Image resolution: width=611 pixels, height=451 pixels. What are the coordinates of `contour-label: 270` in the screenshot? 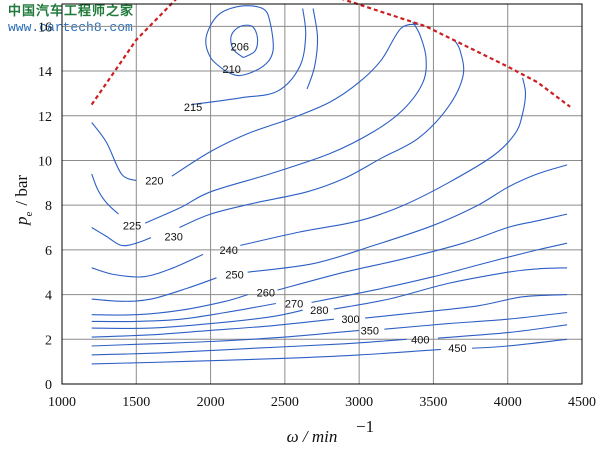 It's located at (294, 305).